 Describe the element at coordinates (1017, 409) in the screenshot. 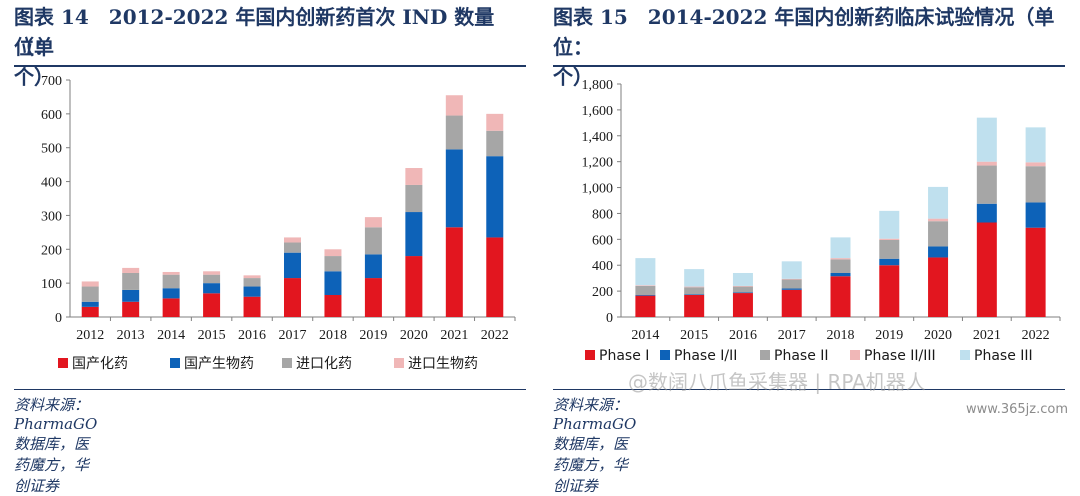

I see `site-watermark: www.365jz.com` at that location.